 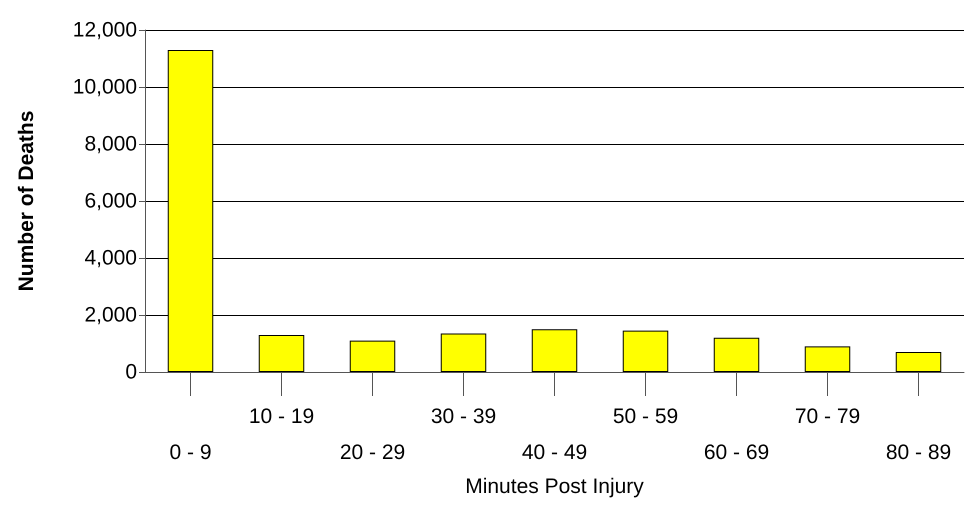 I want to click on y-tick-label: 12,000, so click(x=104, y=30).